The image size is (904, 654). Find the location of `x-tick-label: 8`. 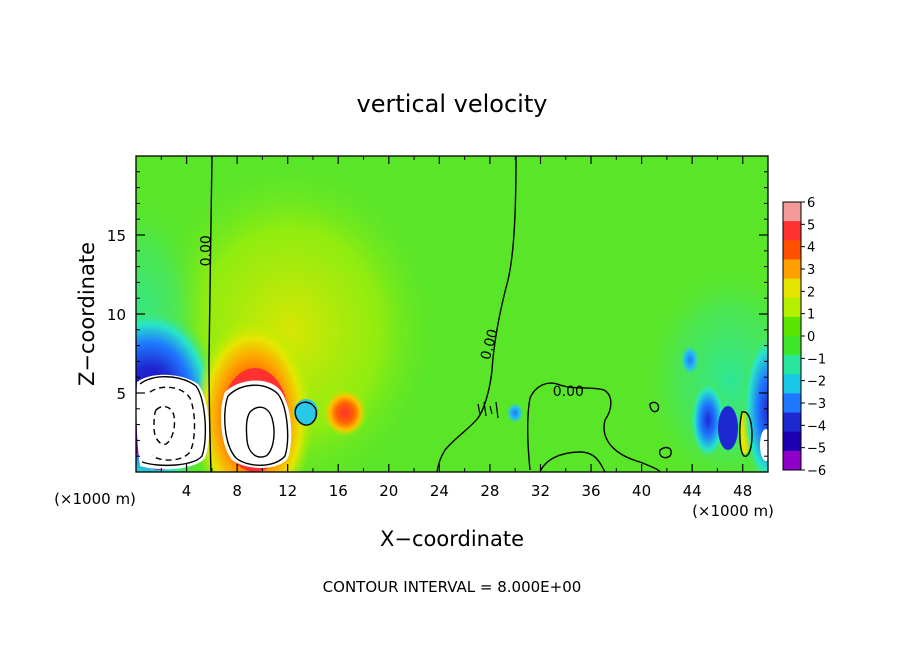

x-tick-label: 8 is located at coordinates (237, 491).